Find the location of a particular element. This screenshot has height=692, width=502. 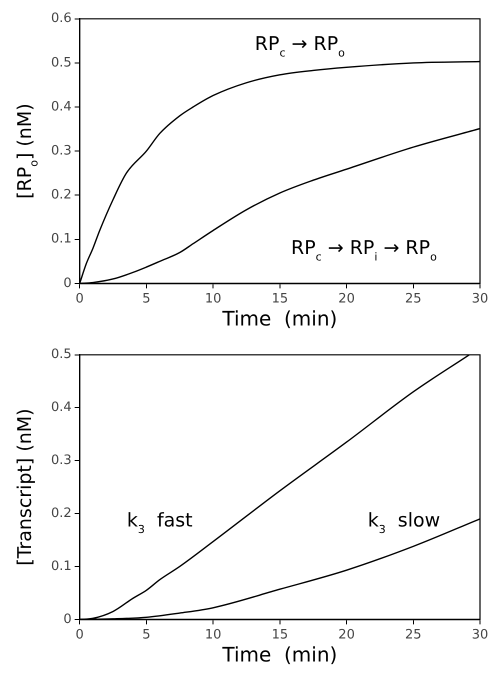

y-tick-label: 0.6 is located at coordinates (61, 18).